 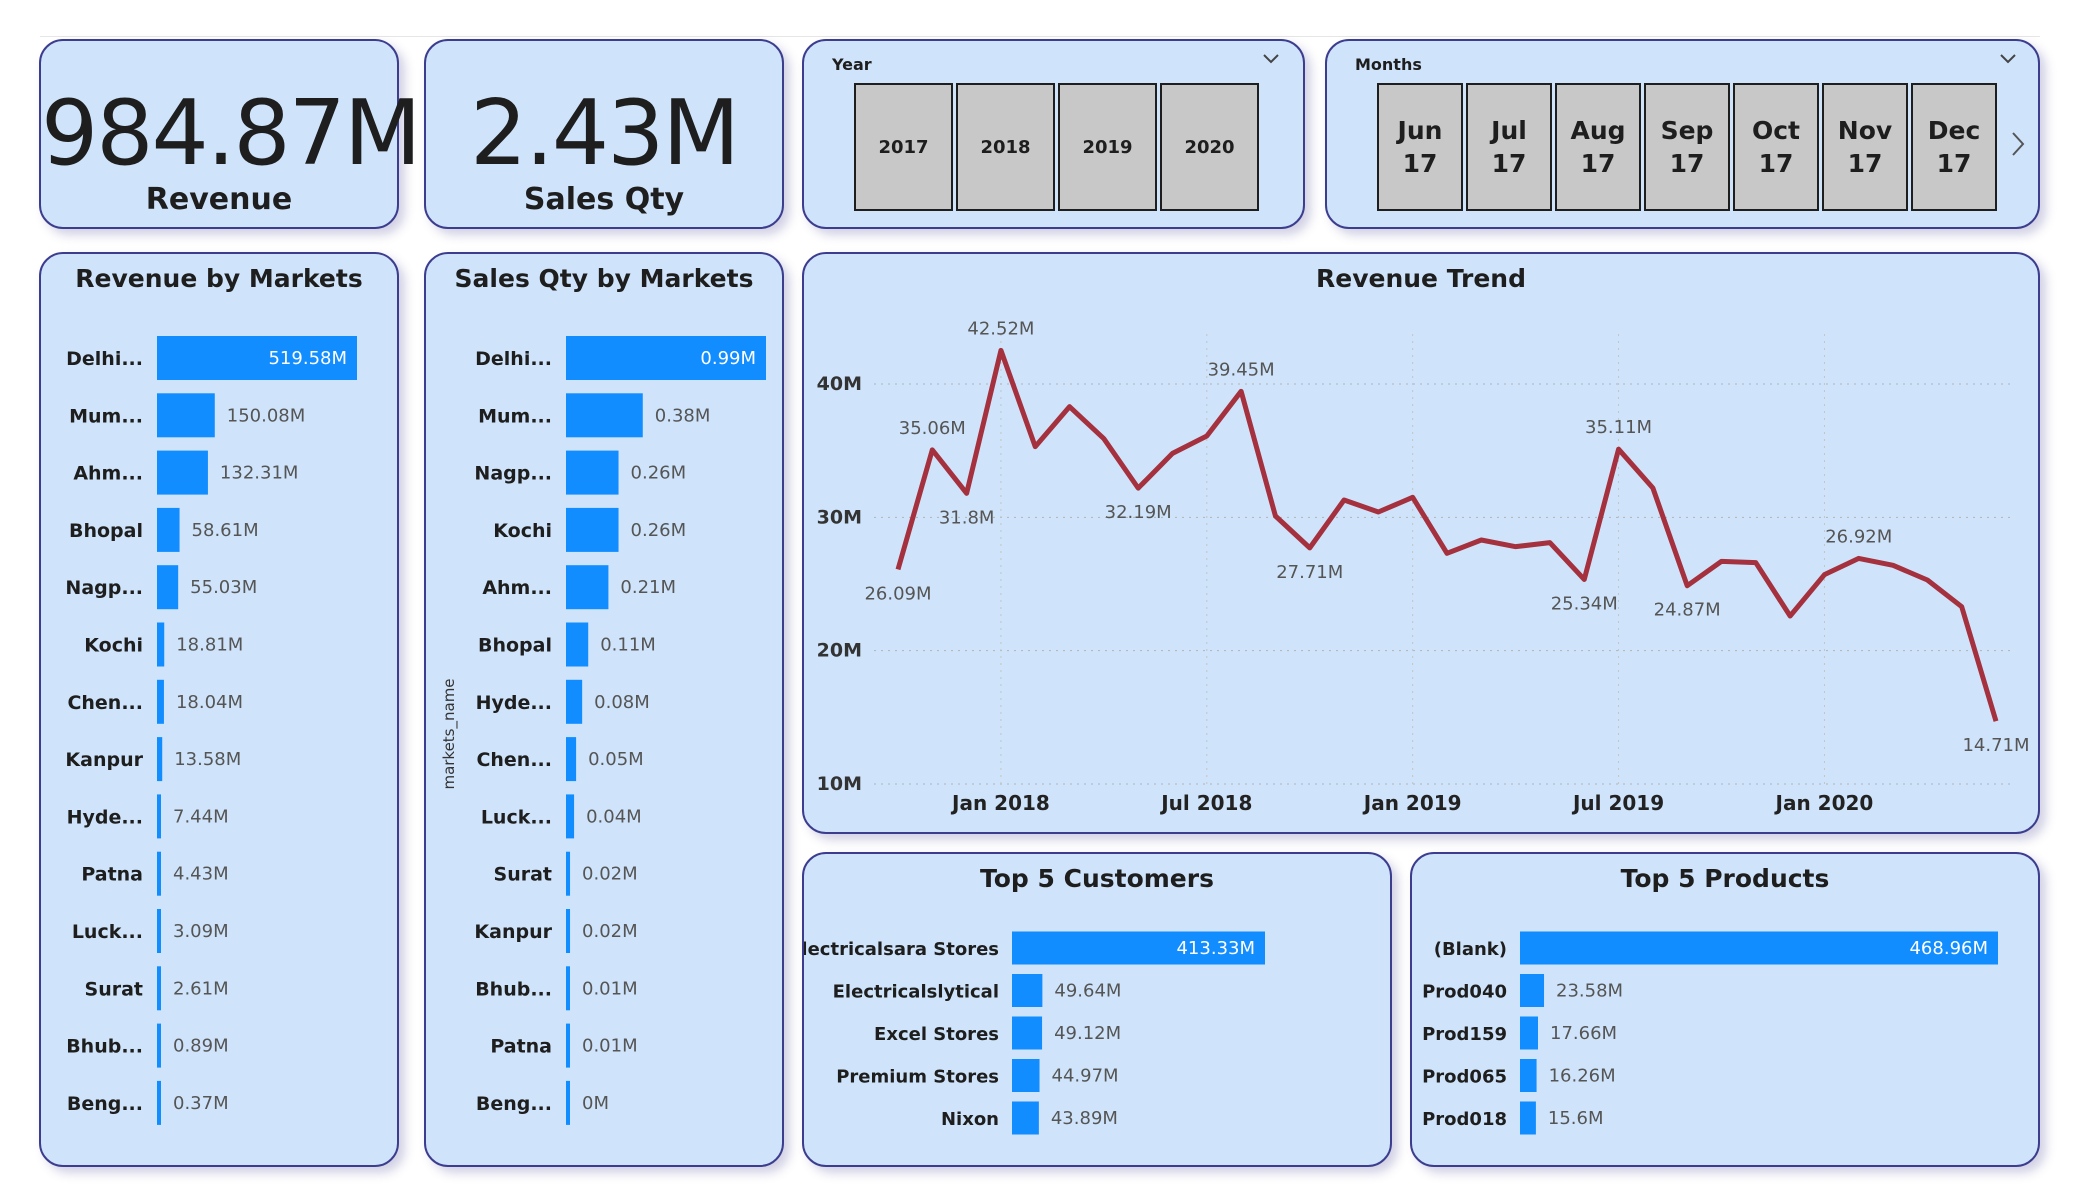 I want to click on data-label: 7.44M, so click(x=201, y=816).